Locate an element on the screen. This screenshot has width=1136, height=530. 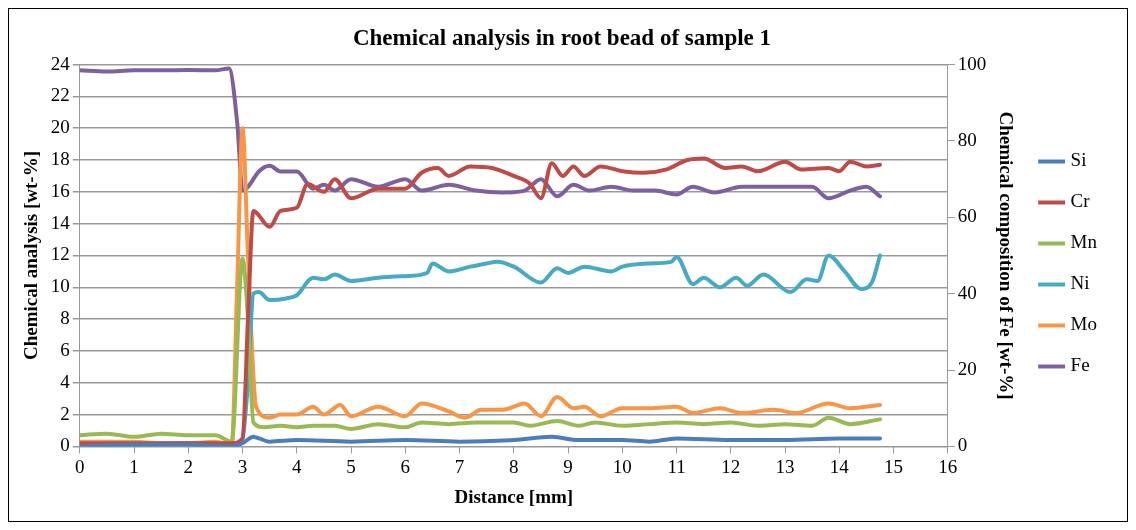
x-tick-label: 4 is located at coordinates (297, 466).